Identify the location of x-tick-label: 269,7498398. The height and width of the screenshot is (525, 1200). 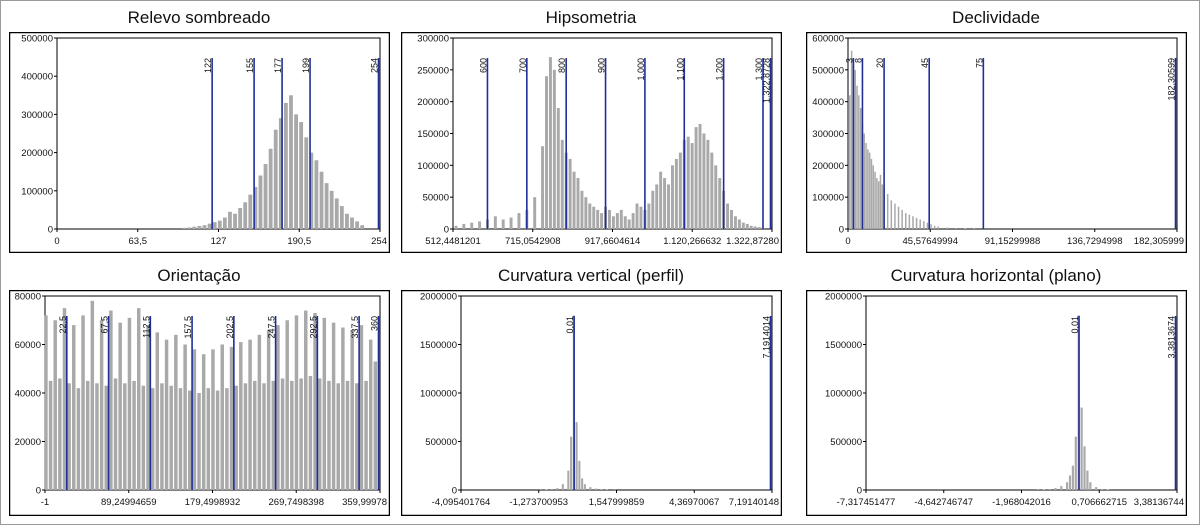
(296, 502).